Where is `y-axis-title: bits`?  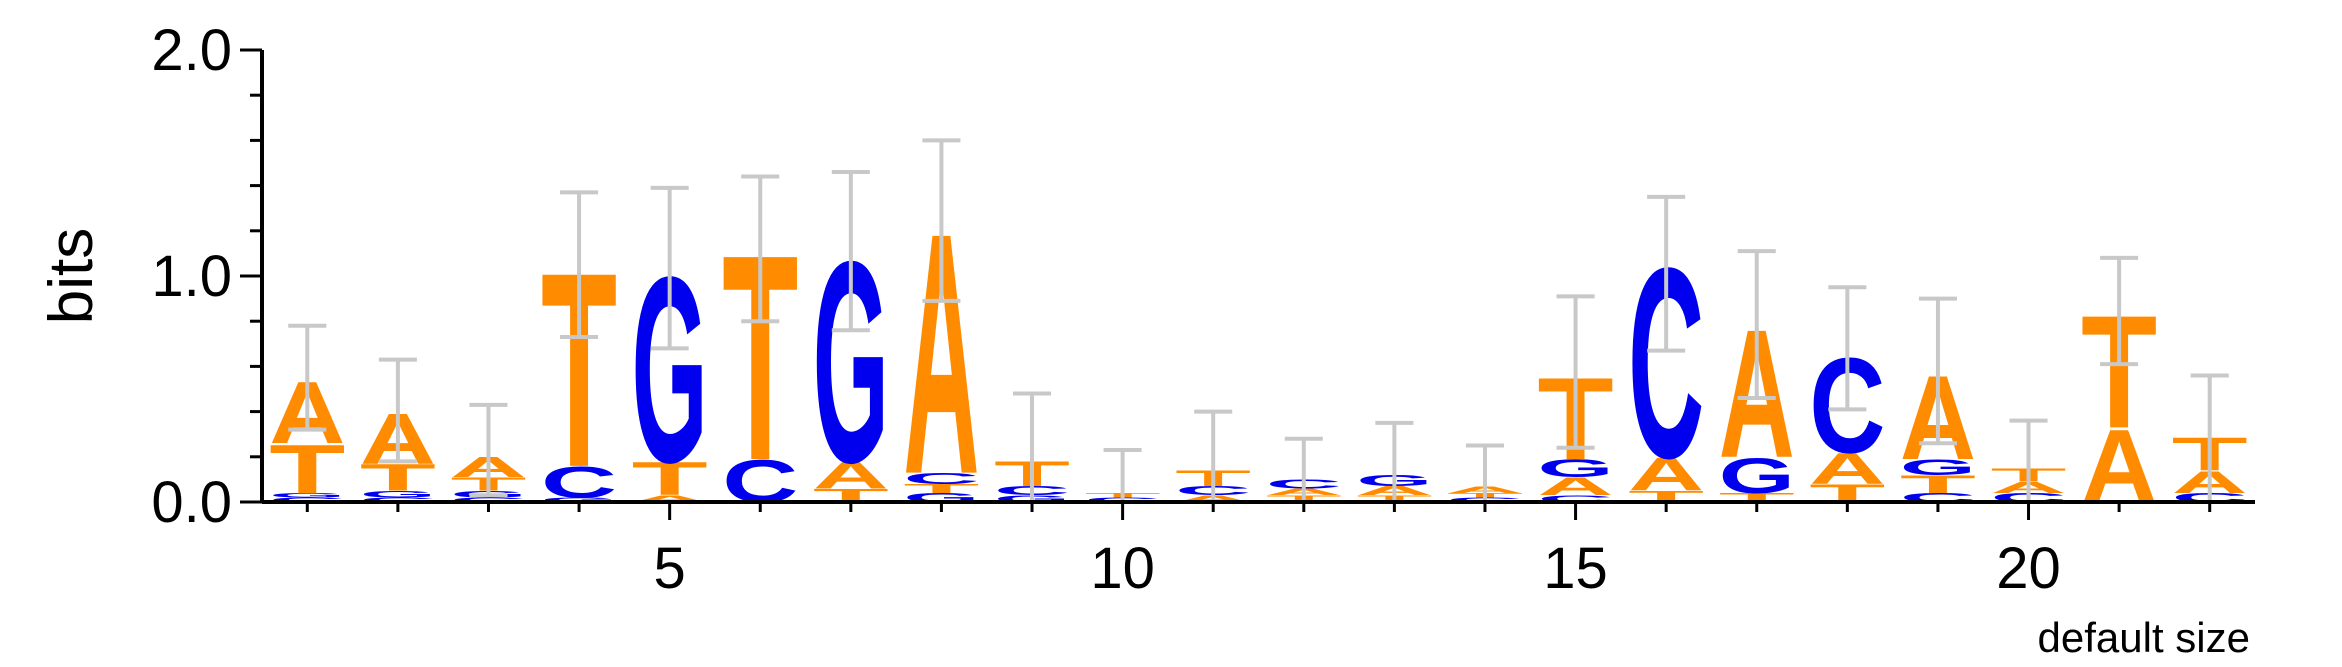 y-axis-title: bits is located at coordinates (71, 276).